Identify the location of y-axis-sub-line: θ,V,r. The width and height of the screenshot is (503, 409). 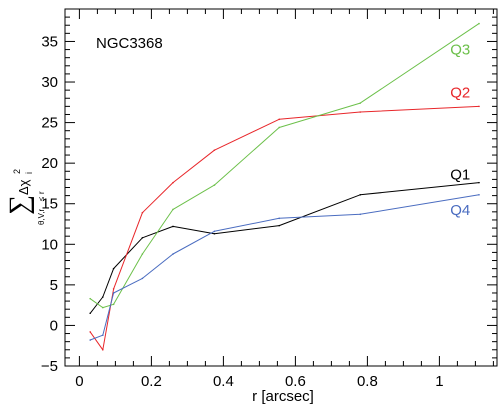
(41, 217).